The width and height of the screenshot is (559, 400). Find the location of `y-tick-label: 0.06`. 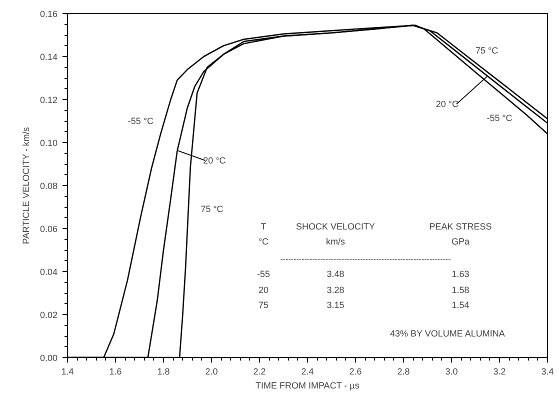

y-tick-label: 0.06 is located at coordinates (49, 229).